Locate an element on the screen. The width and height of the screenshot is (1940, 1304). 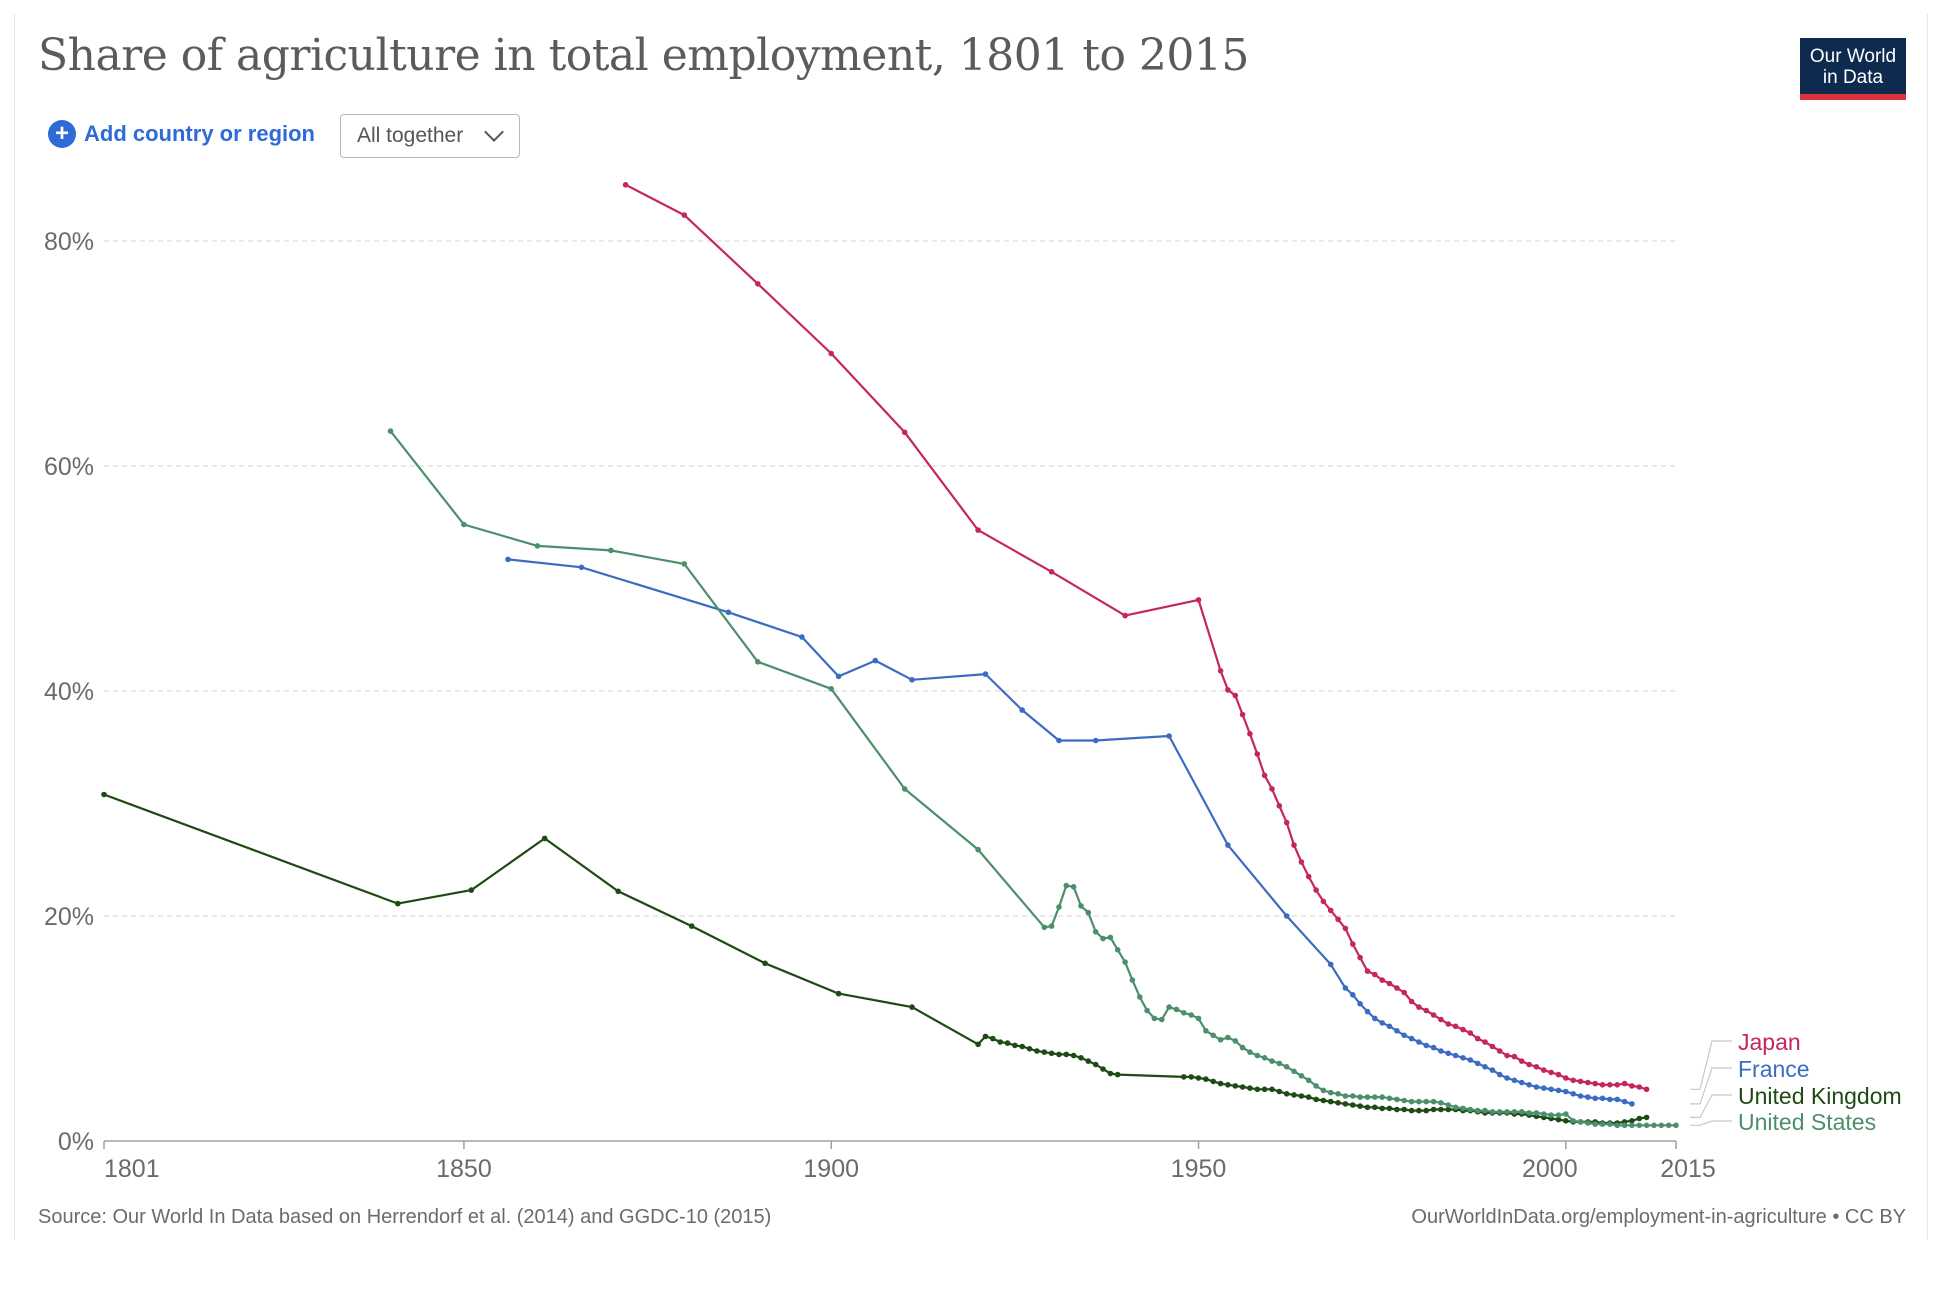
legend-connector is located at coordinates (1711, 1086).